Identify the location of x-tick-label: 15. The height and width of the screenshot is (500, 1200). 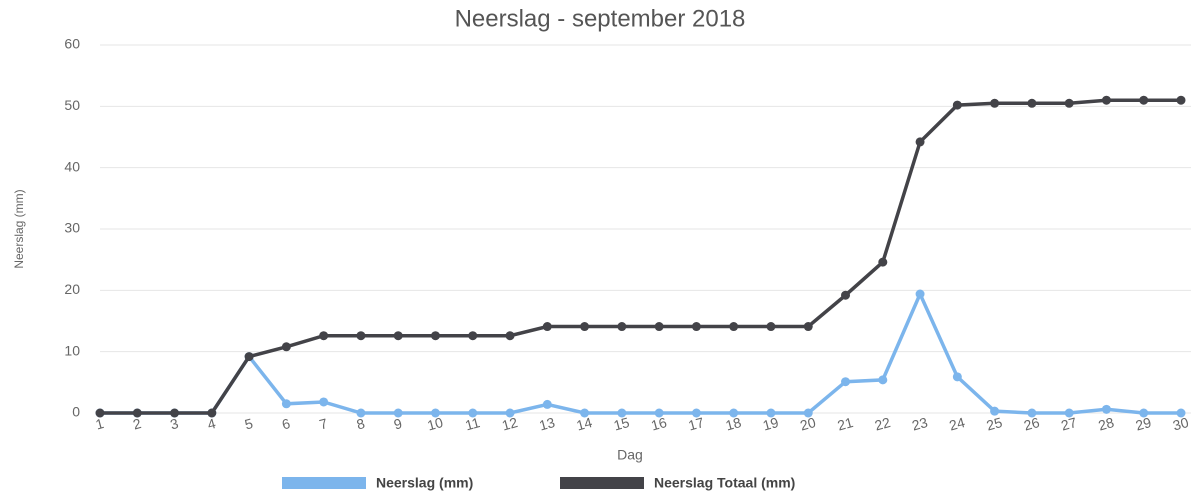
(621, 424).